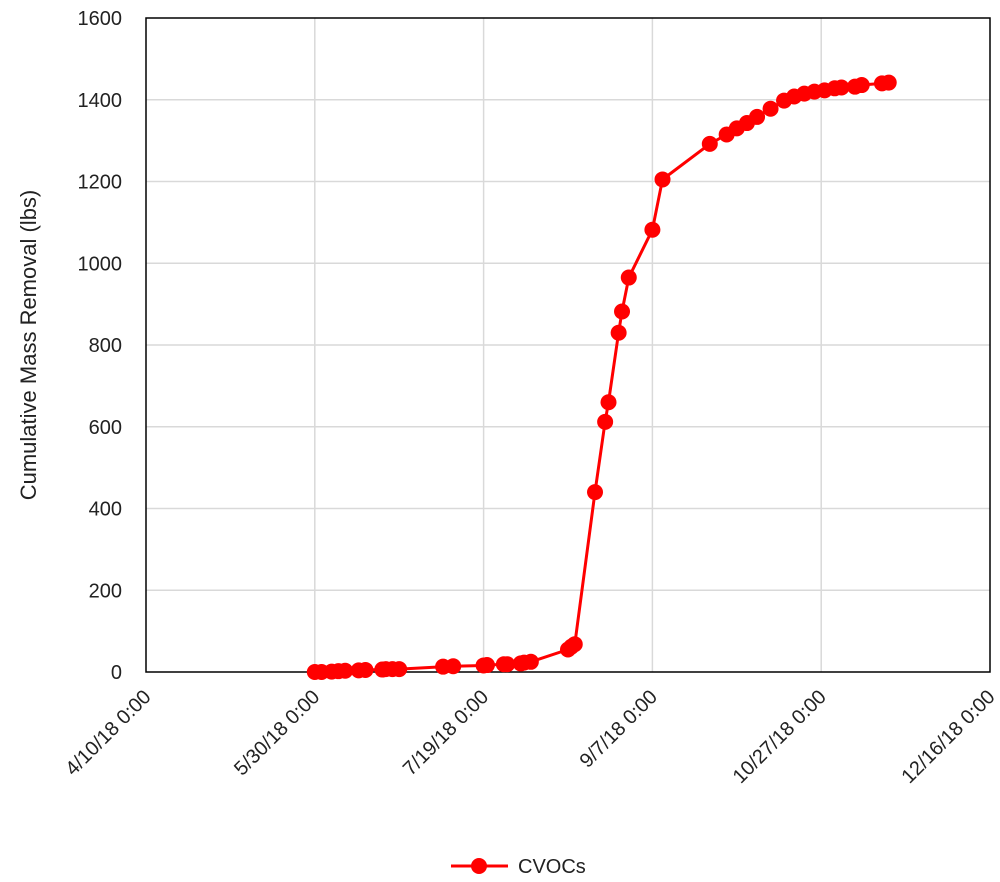 The width and height of the screenshot is (1000, 882). What do you see at coordinates (105, 510) in the screenshot?
I see `y-tick-label: 400` at bounding box center [105, 510].